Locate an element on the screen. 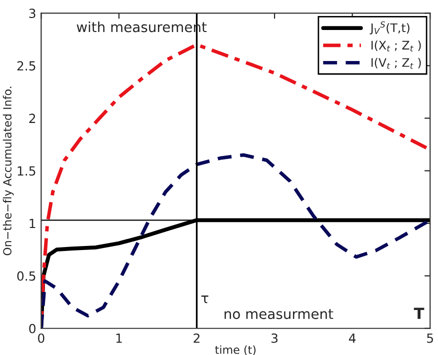 The height and width of the screenshot is (355, 438). legend-label: I(V$_{t}$ ; Z$_{t}$ ) is located at coordinates (396, 63).